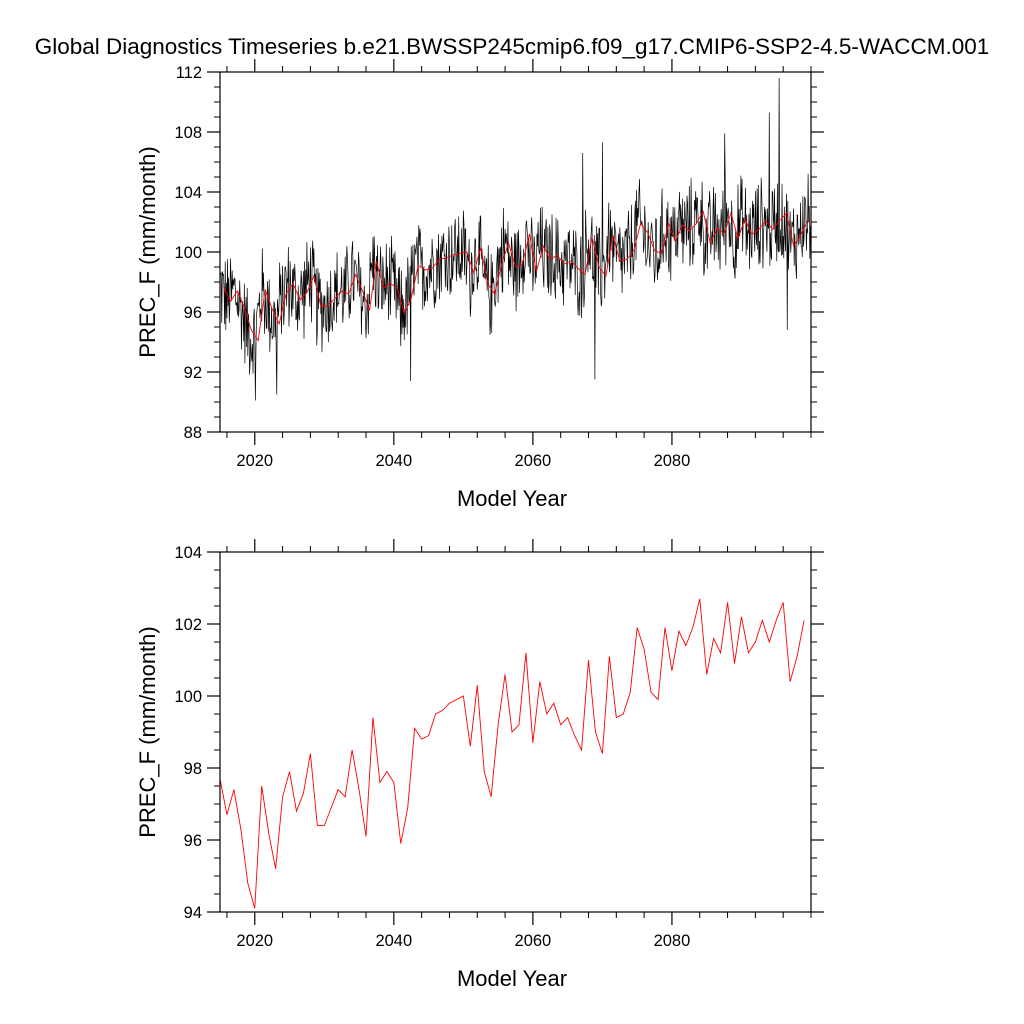  I want to click on monthly-x-axis-label: Model Year, so click(512, 498).